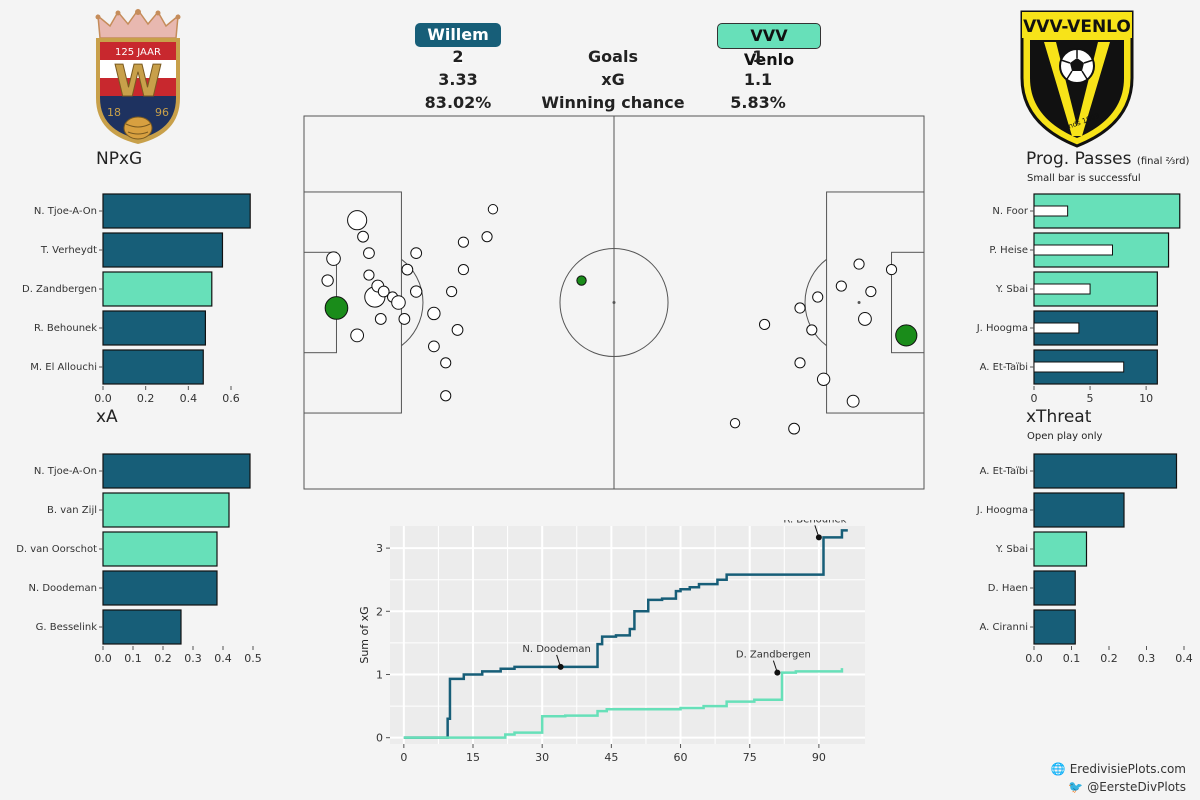  Describe the element at coordinates (1008, 588) in the screenshot. I see `category-label: D. Haen` at that location.